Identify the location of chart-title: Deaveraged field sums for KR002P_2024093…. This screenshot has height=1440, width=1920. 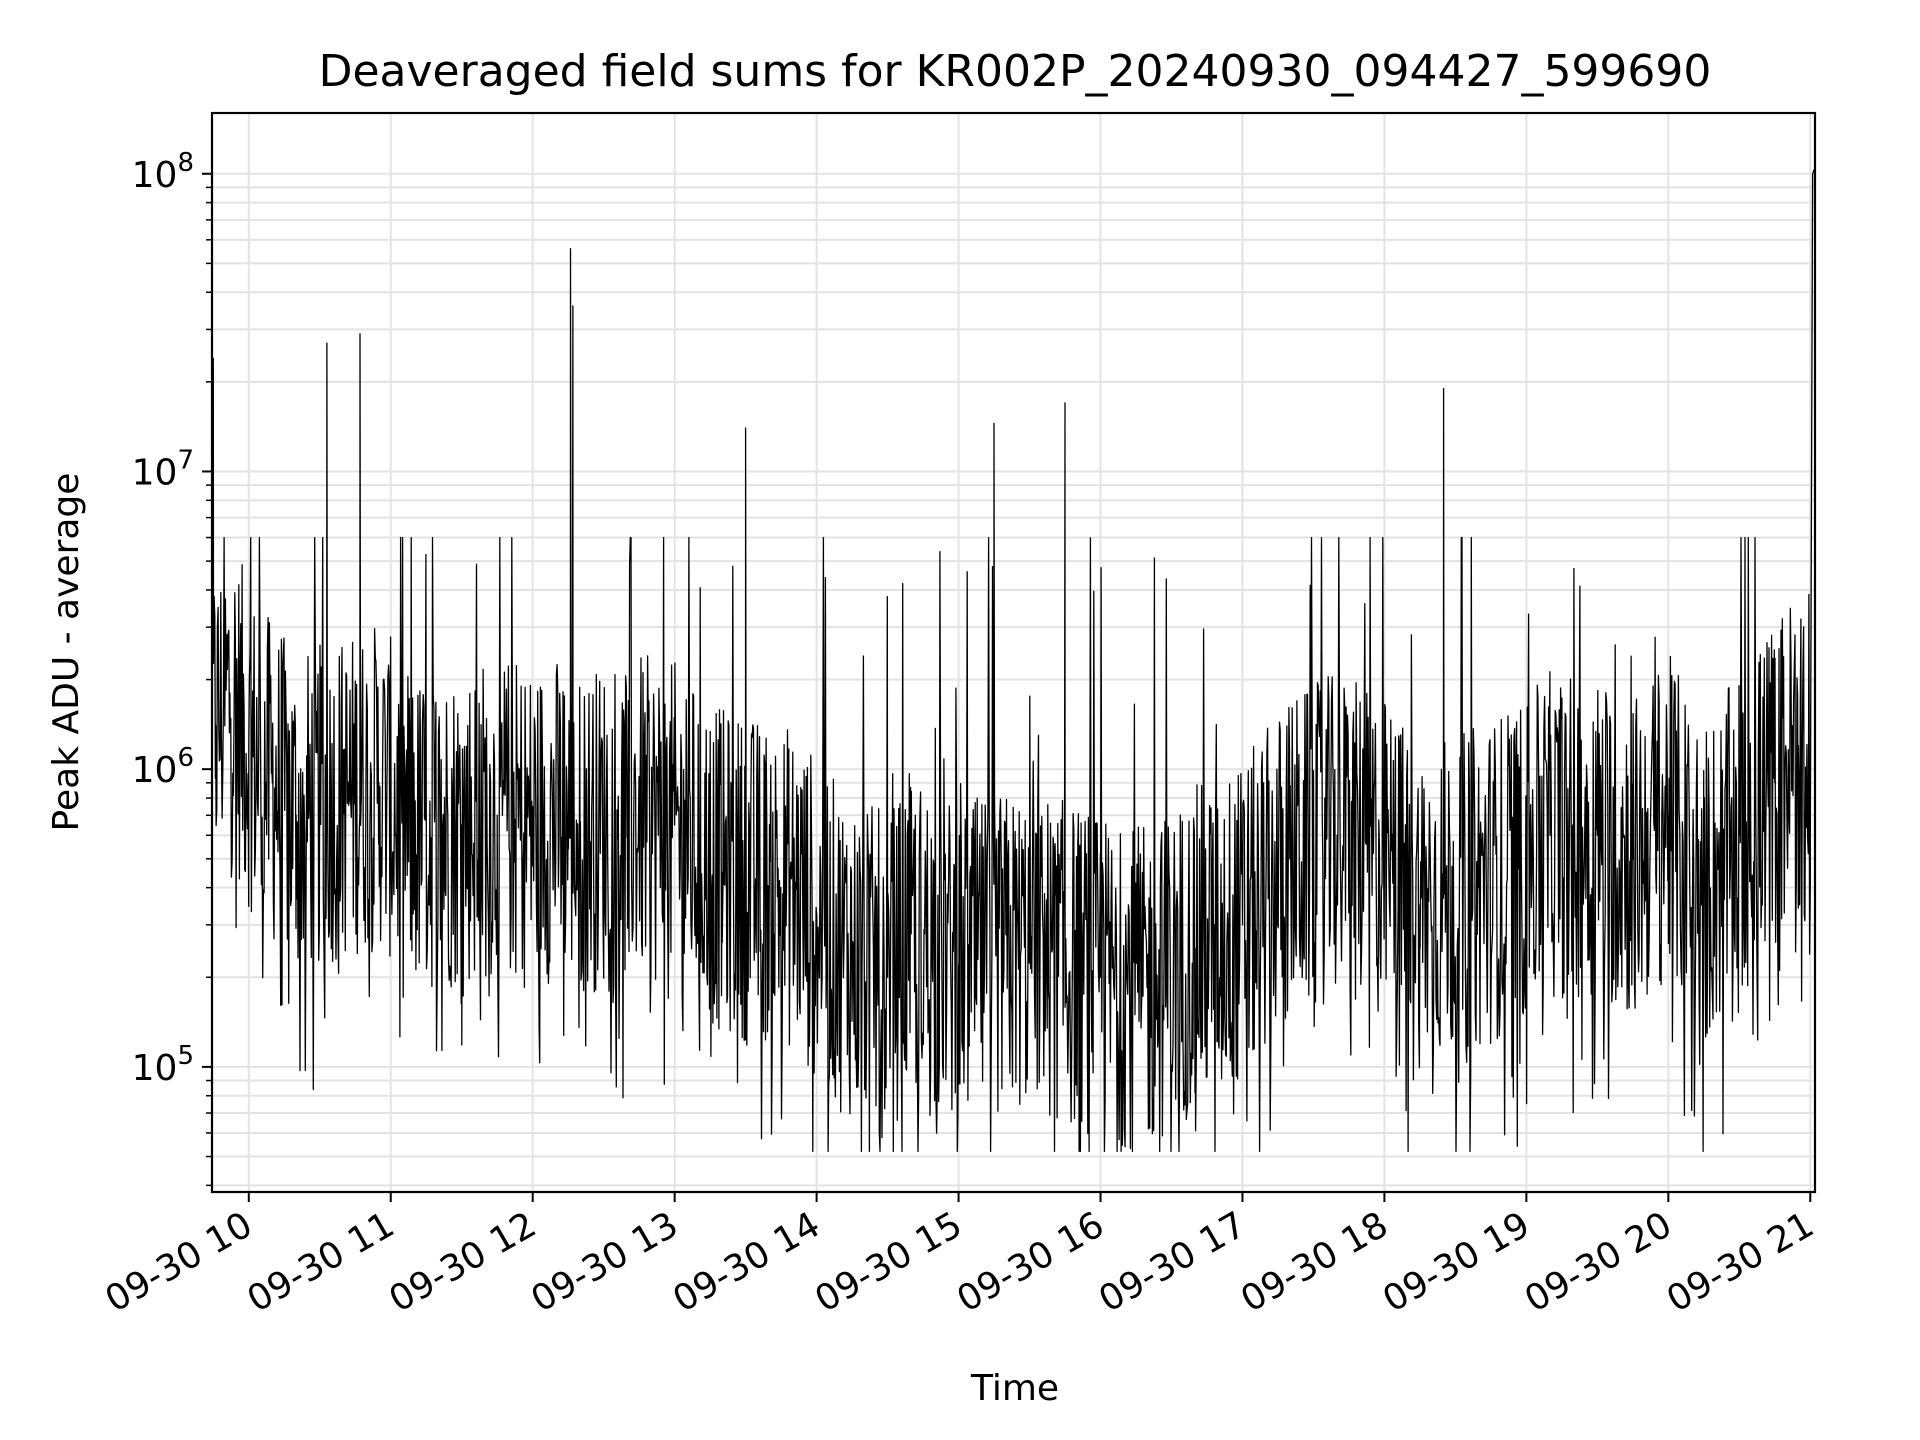
(1015, 71).